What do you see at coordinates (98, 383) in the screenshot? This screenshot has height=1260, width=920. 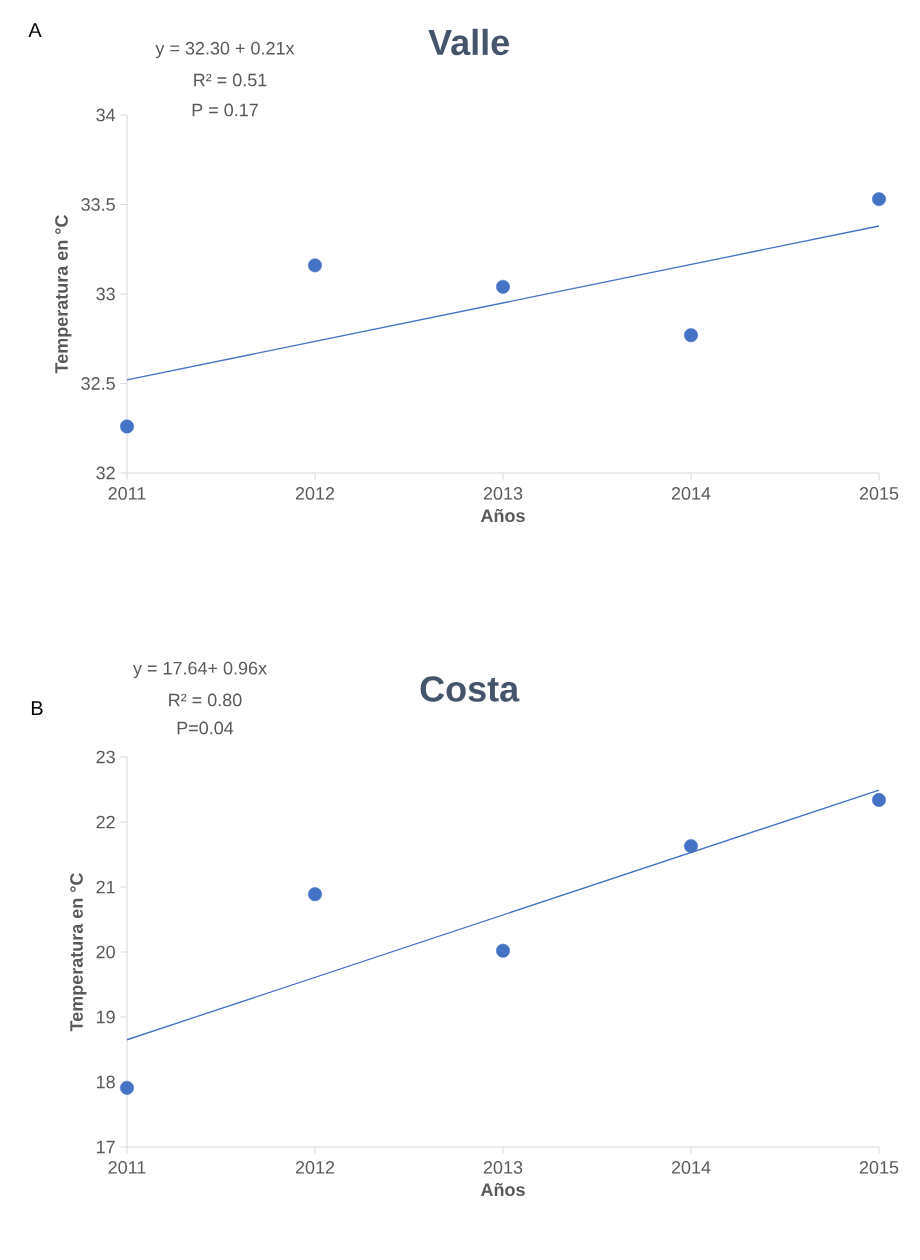 I see `y-tick-label: 32.5` at bounding box center [98, 383].